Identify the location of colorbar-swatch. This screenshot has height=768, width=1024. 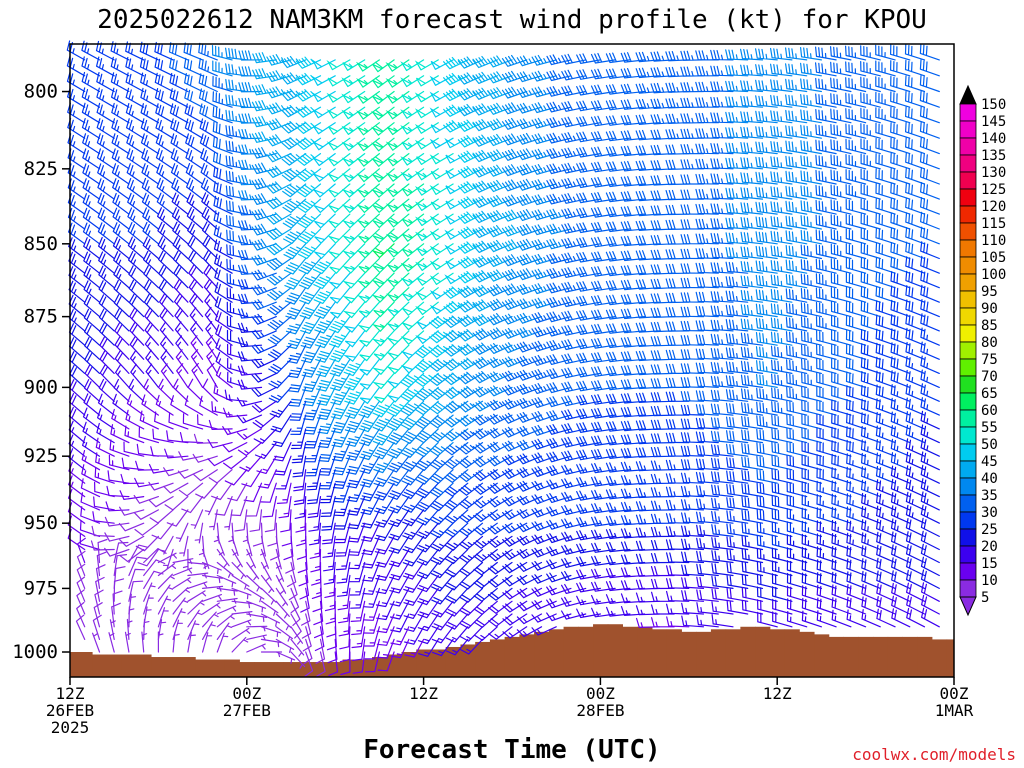
(968, 350).